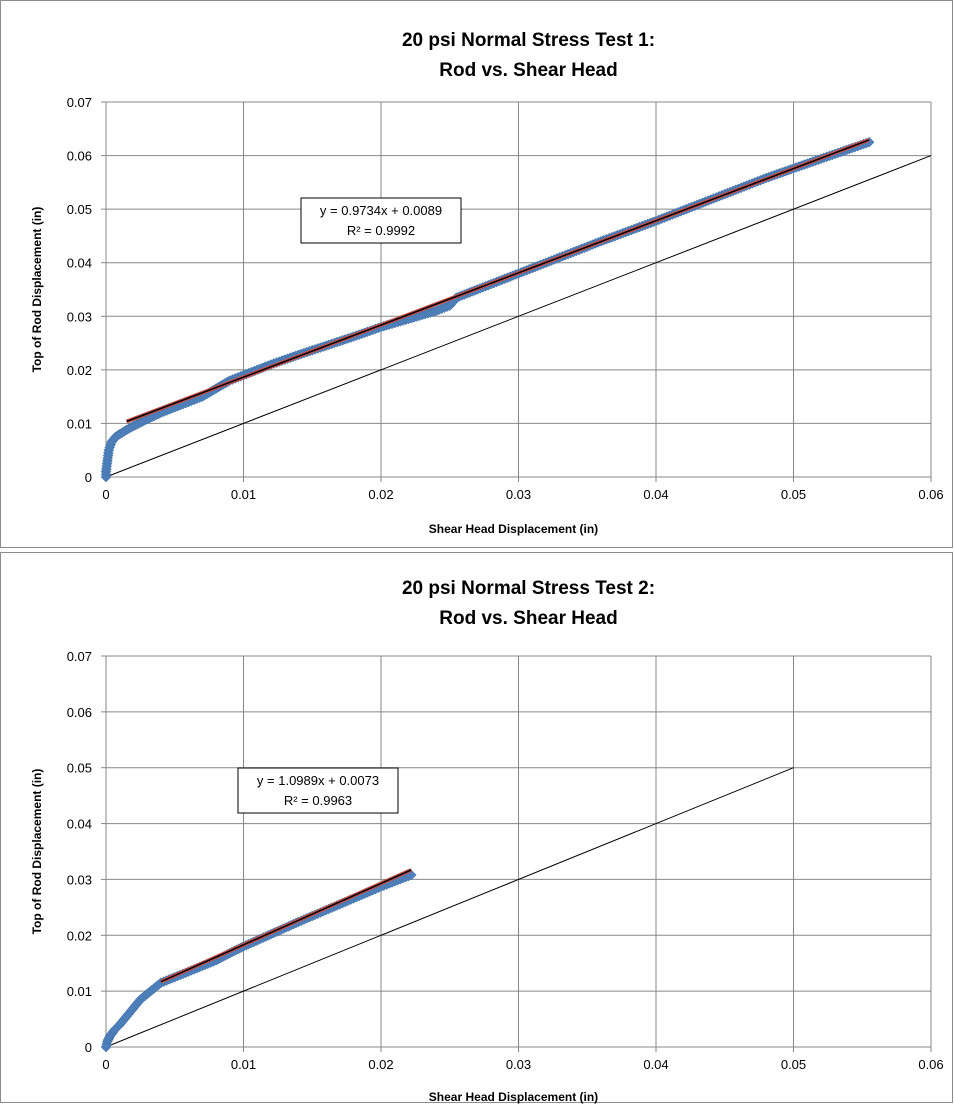 The width and height of the screenshot is (954, 1104). I want to click on trendline-equation: y = 0.9734x + 0.0089, so click(381, 210).